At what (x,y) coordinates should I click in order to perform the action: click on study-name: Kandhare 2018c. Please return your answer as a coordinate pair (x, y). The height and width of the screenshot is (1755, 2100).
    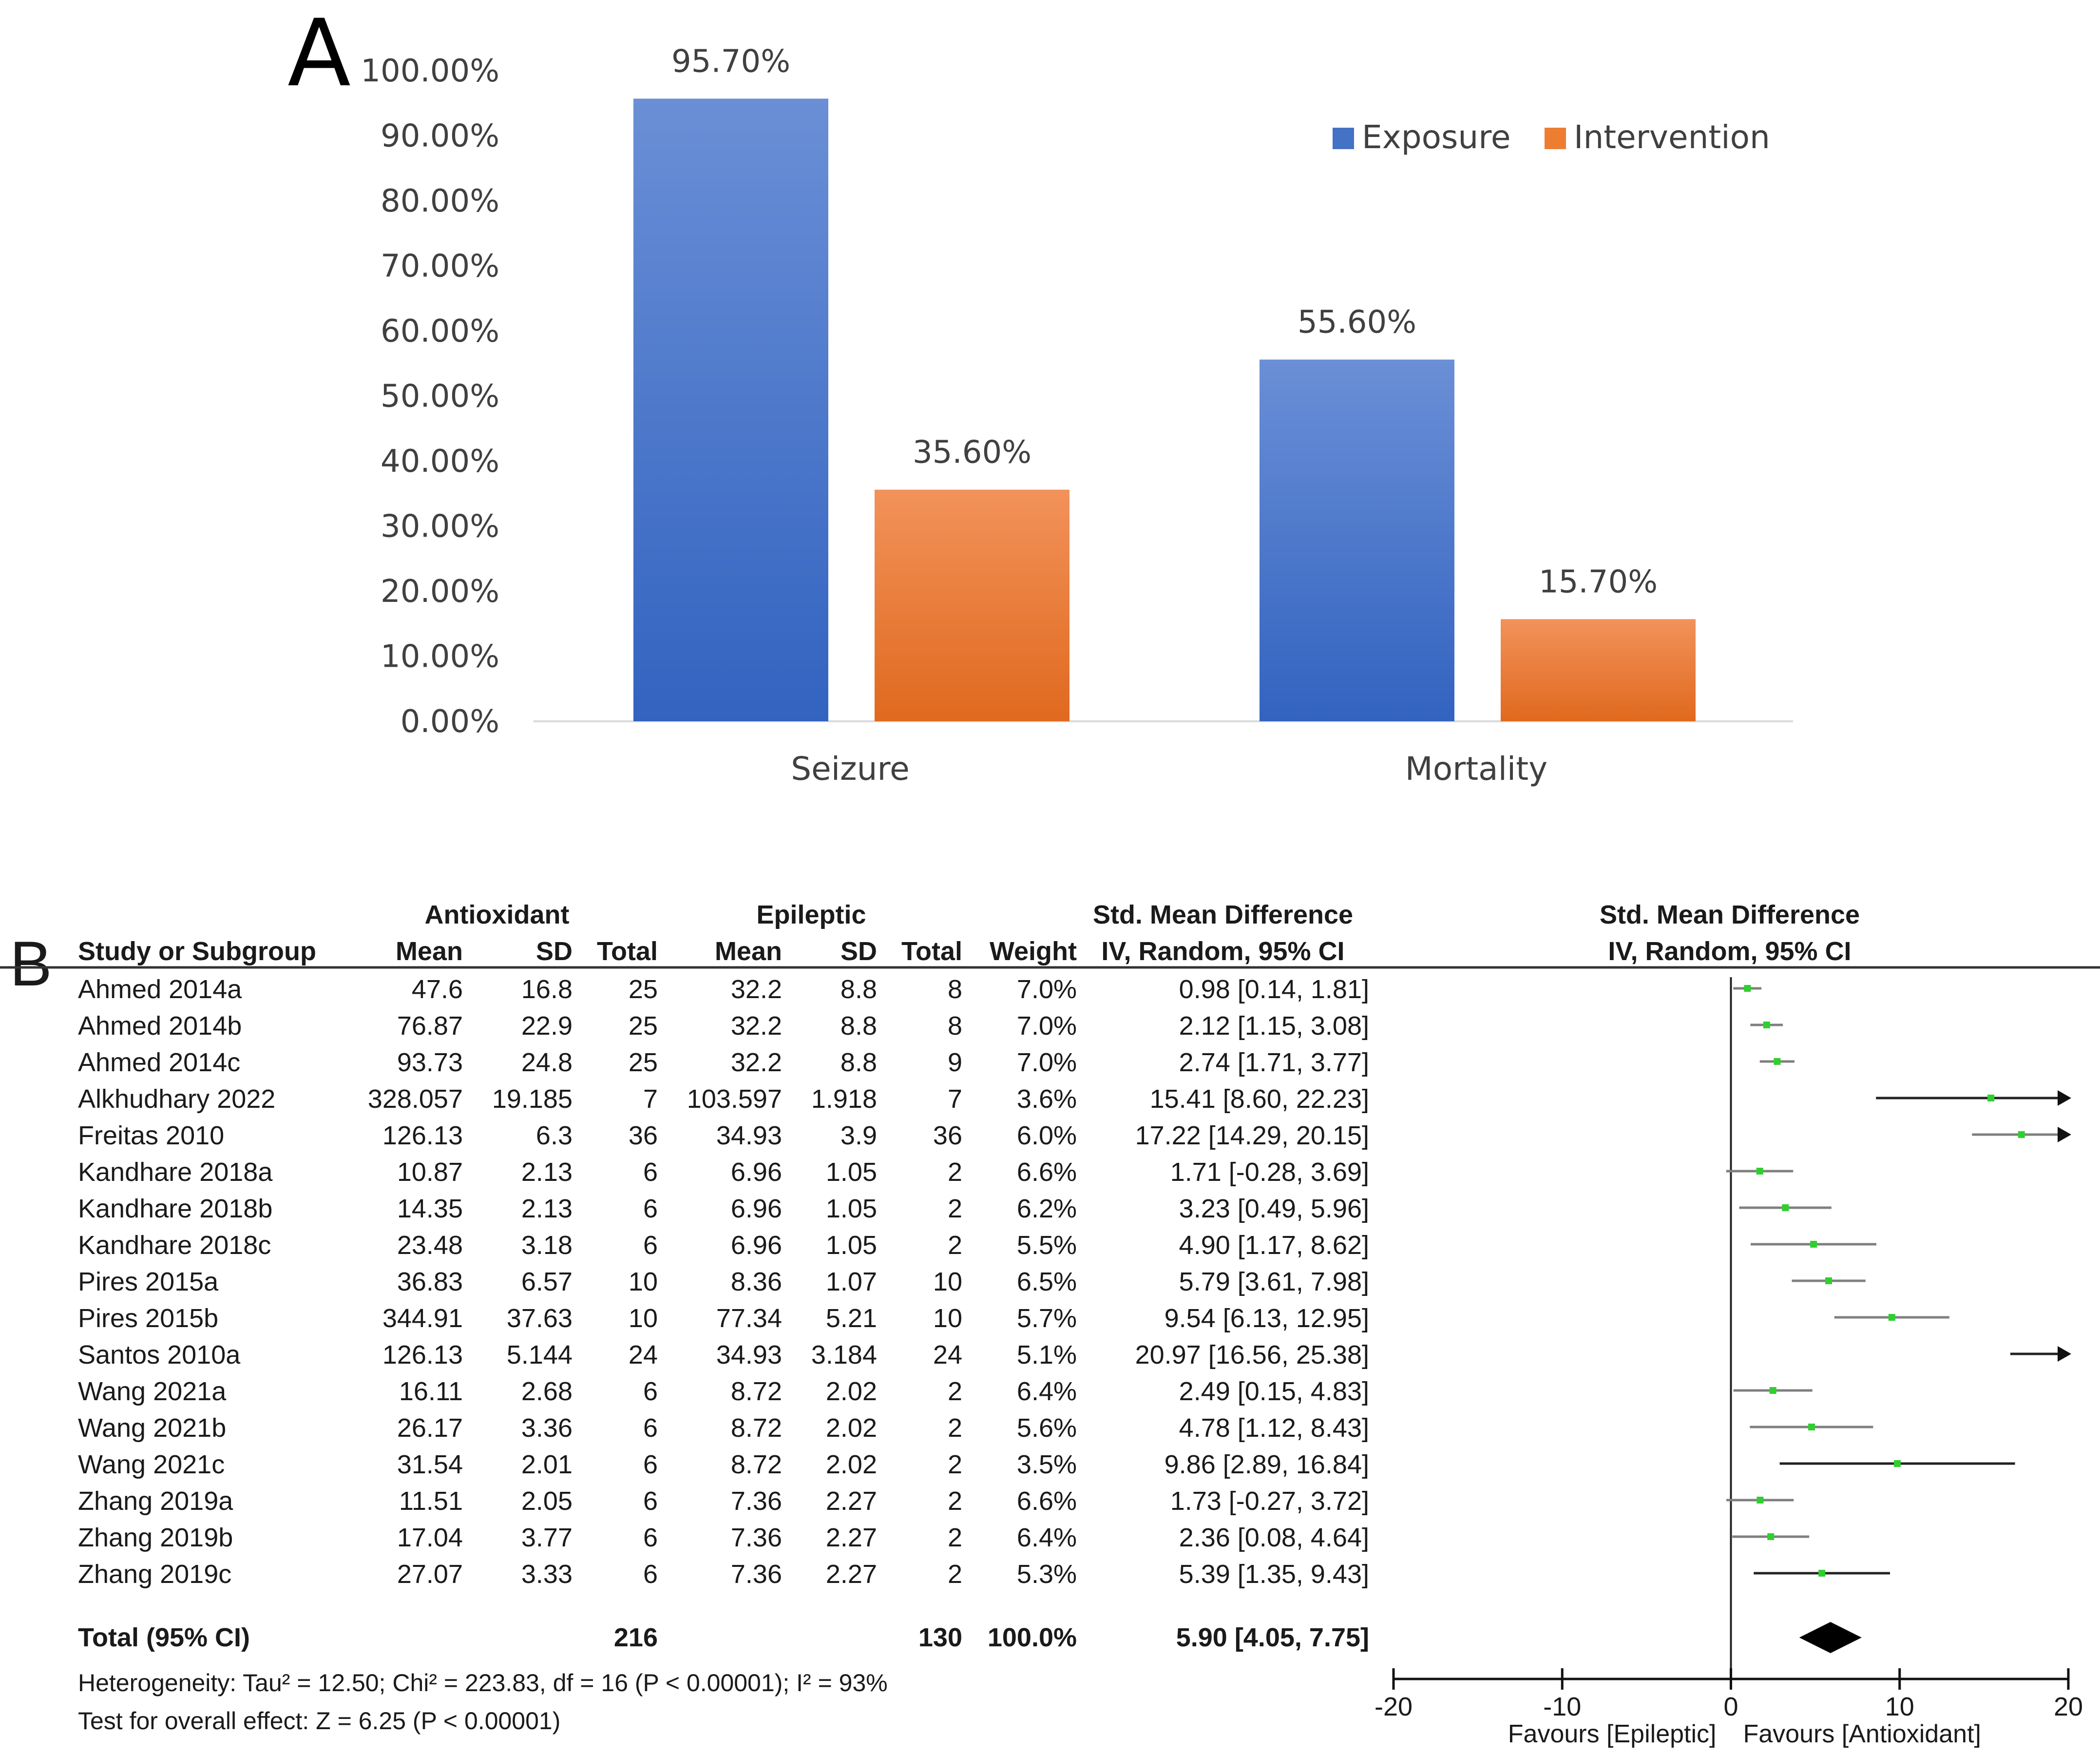
    Looking at the image, I should click on (174, 1245).